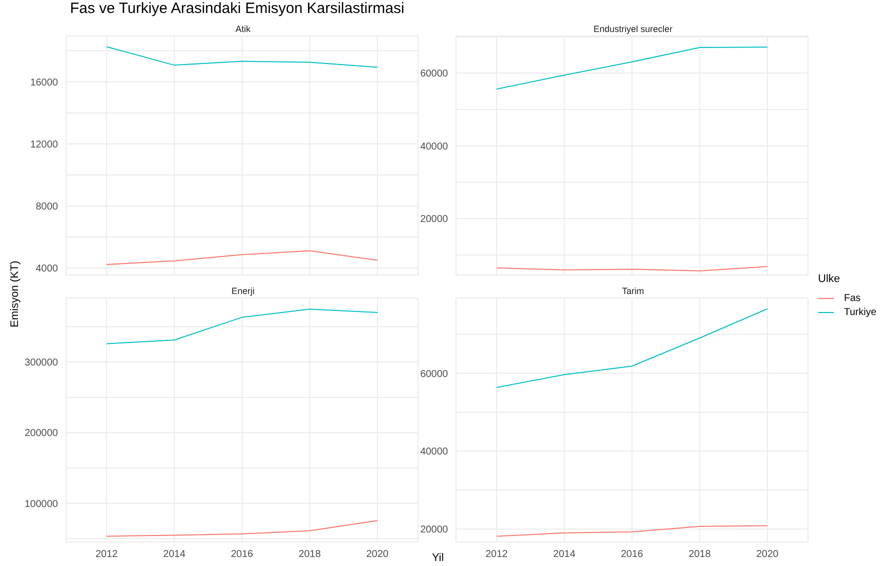 The width and height of the screenshot is (882, 566). Describe the element at coordinates (15, 295) in the screenshot. I see `y-axis-title: Emisyon (KT)` at that location.